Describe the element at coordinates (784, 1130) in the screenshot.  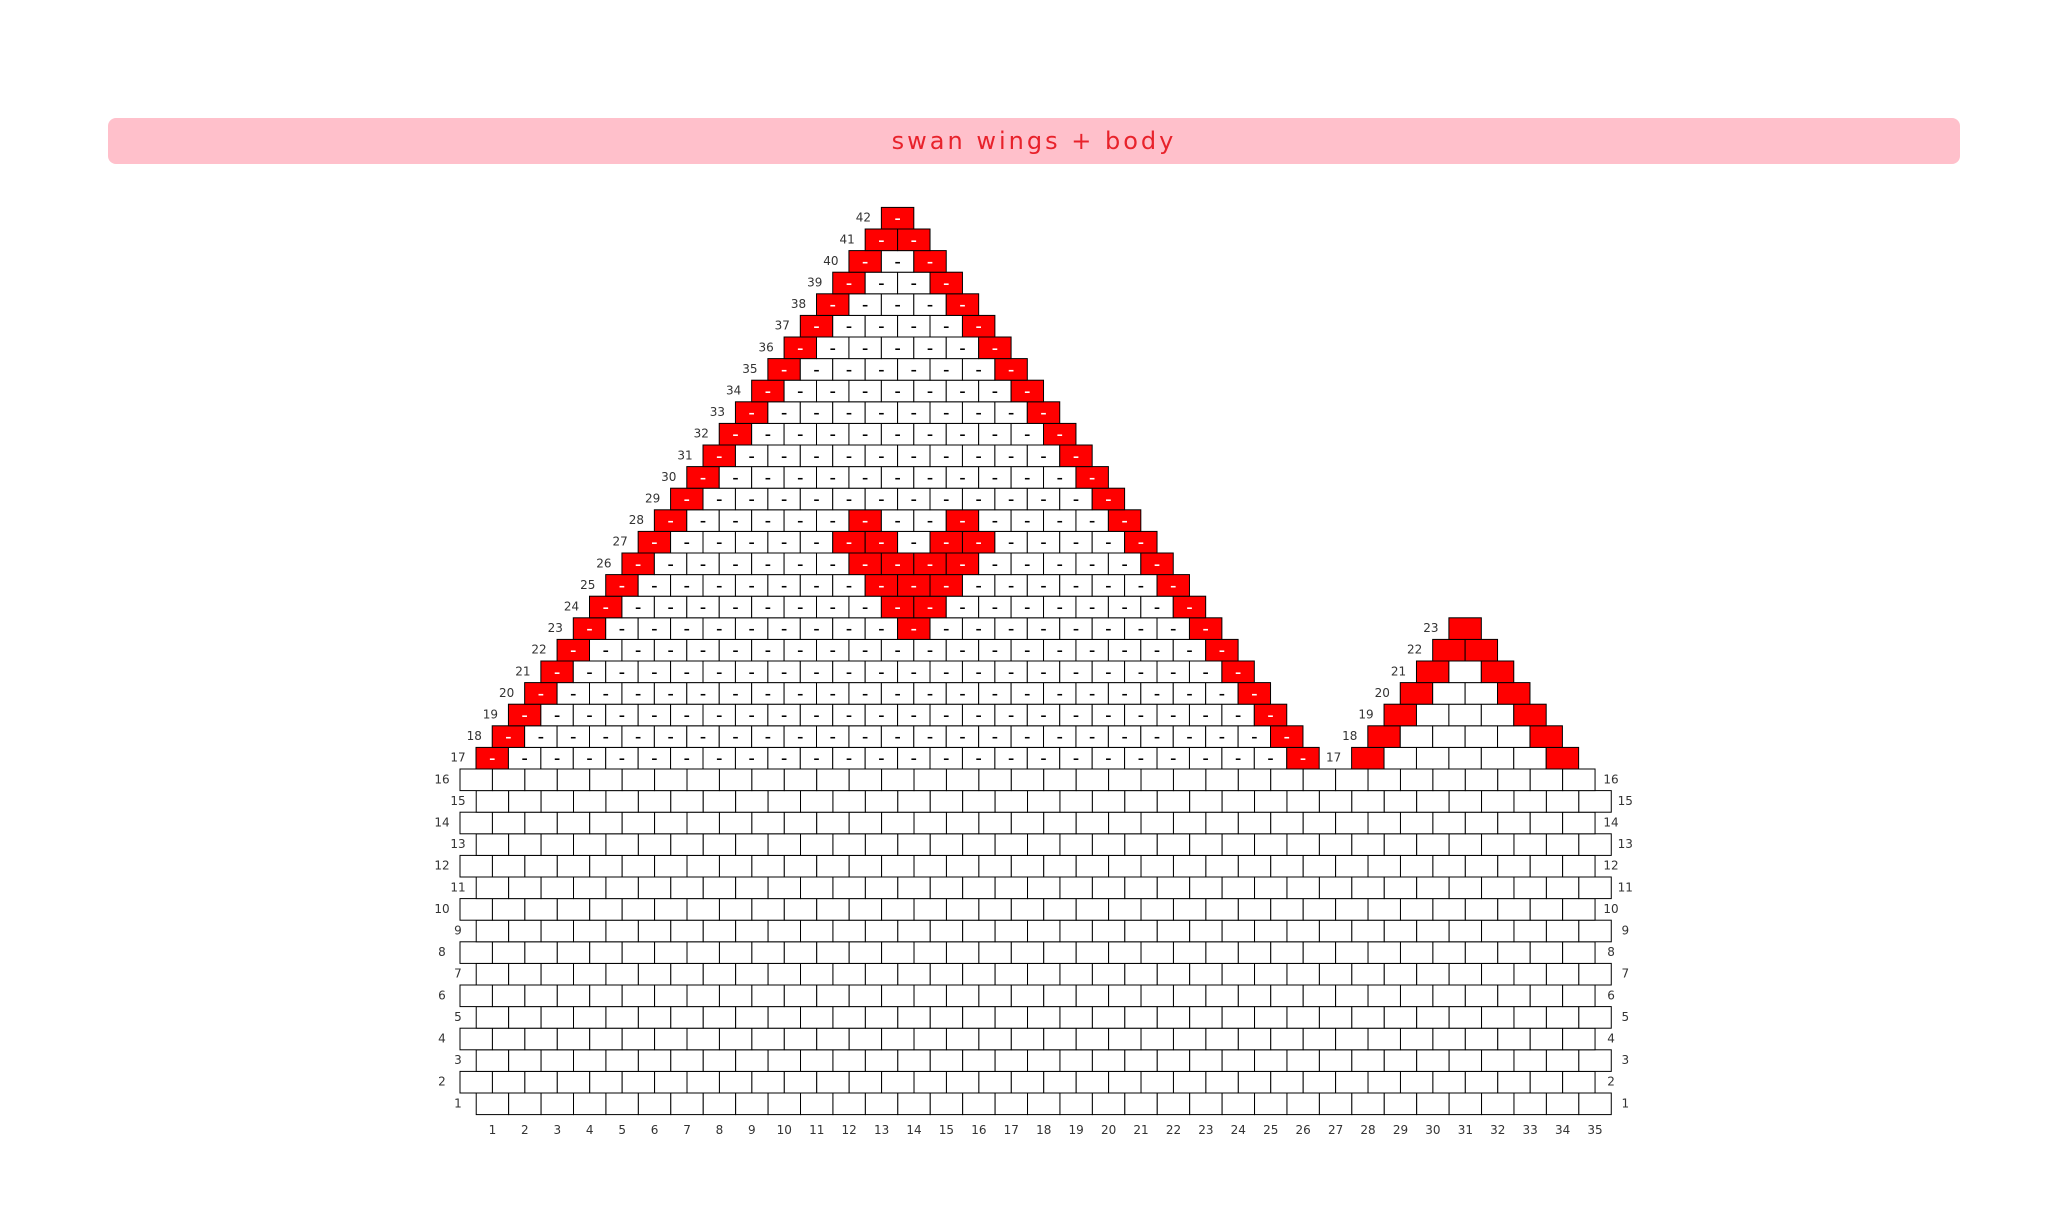
I see `column-label: 10` at that location.